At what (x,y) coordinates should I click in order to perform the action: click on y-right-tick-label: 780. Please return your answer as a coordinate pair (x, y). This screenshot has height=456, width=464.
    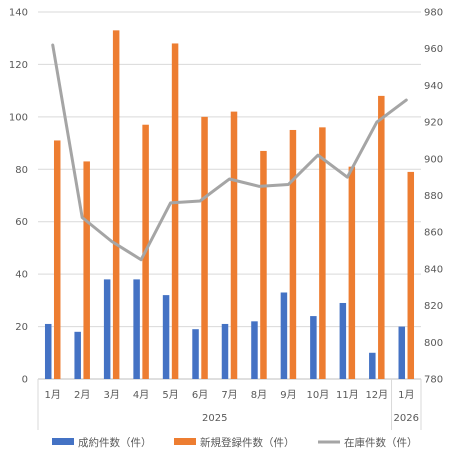
    Looking at the image, I should click on (433, 380).